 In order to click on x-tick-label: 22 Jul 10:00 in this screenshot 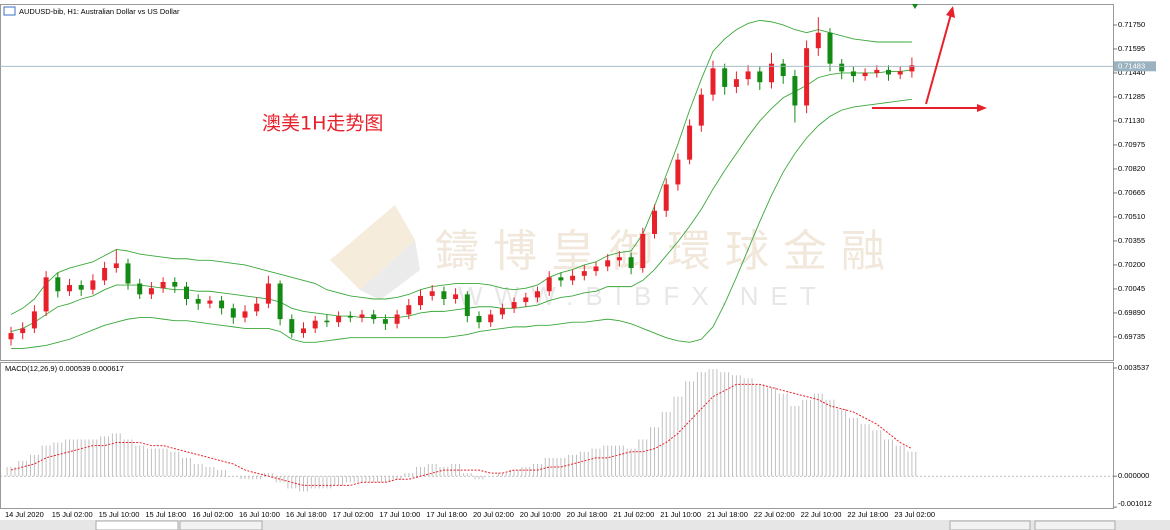, I will do `click(821, 514)`.